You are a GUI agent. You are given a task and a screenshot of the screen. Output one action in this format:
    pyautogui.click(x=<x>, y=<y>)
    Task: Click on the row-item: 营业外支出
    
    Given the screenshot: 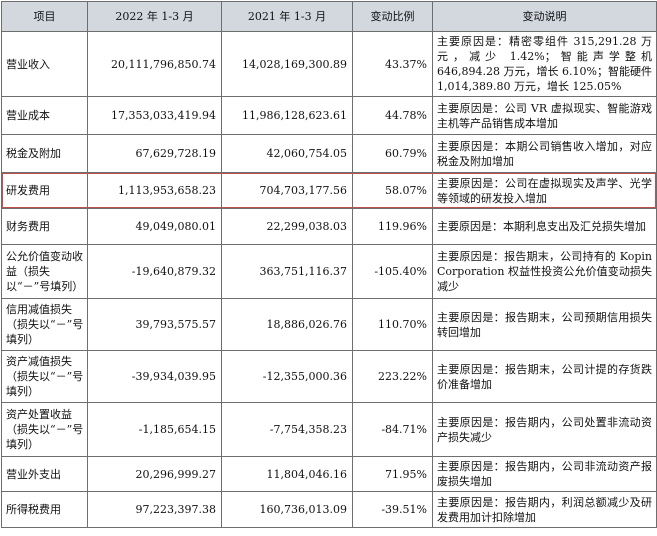 What is the action you would take?
    pyautogui.click(x=44, y=474)
    